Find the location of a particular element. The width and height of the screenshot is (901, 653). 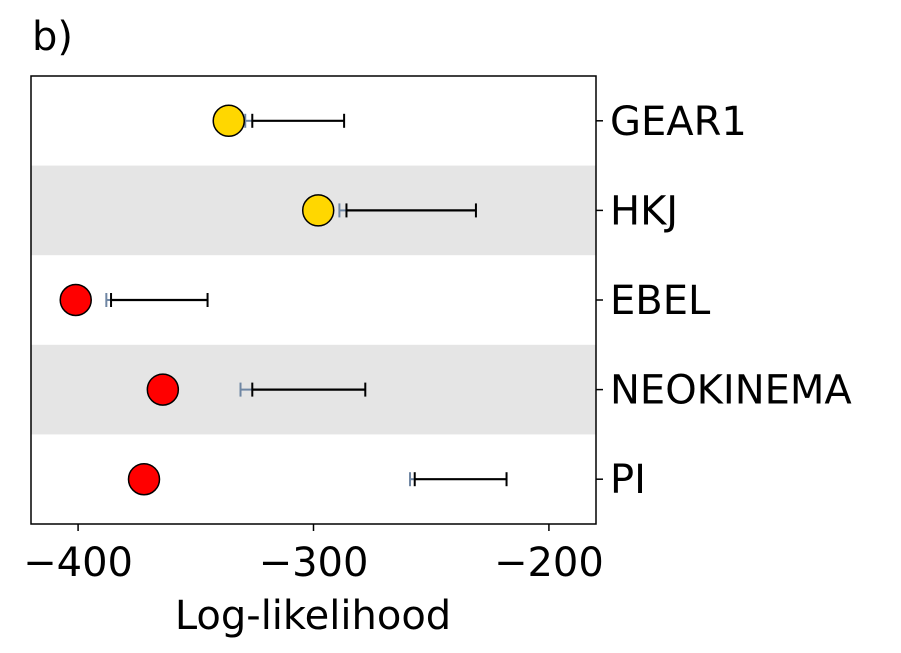

y-tick-label: NEOKINEMA is located at coordinates (731, 391).